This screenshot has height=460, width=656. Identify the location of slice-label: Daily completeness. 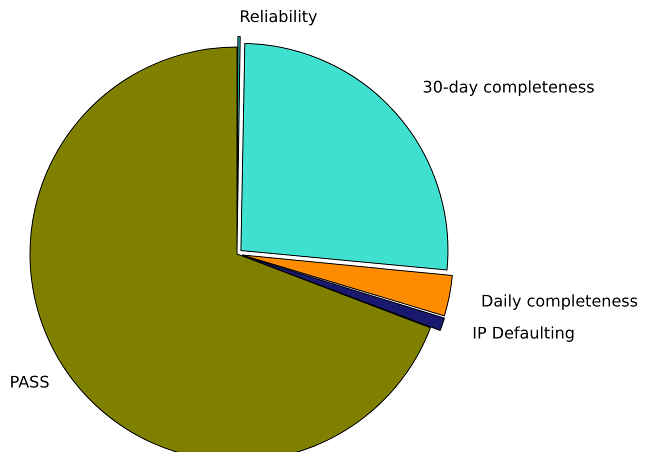
(559, 300).